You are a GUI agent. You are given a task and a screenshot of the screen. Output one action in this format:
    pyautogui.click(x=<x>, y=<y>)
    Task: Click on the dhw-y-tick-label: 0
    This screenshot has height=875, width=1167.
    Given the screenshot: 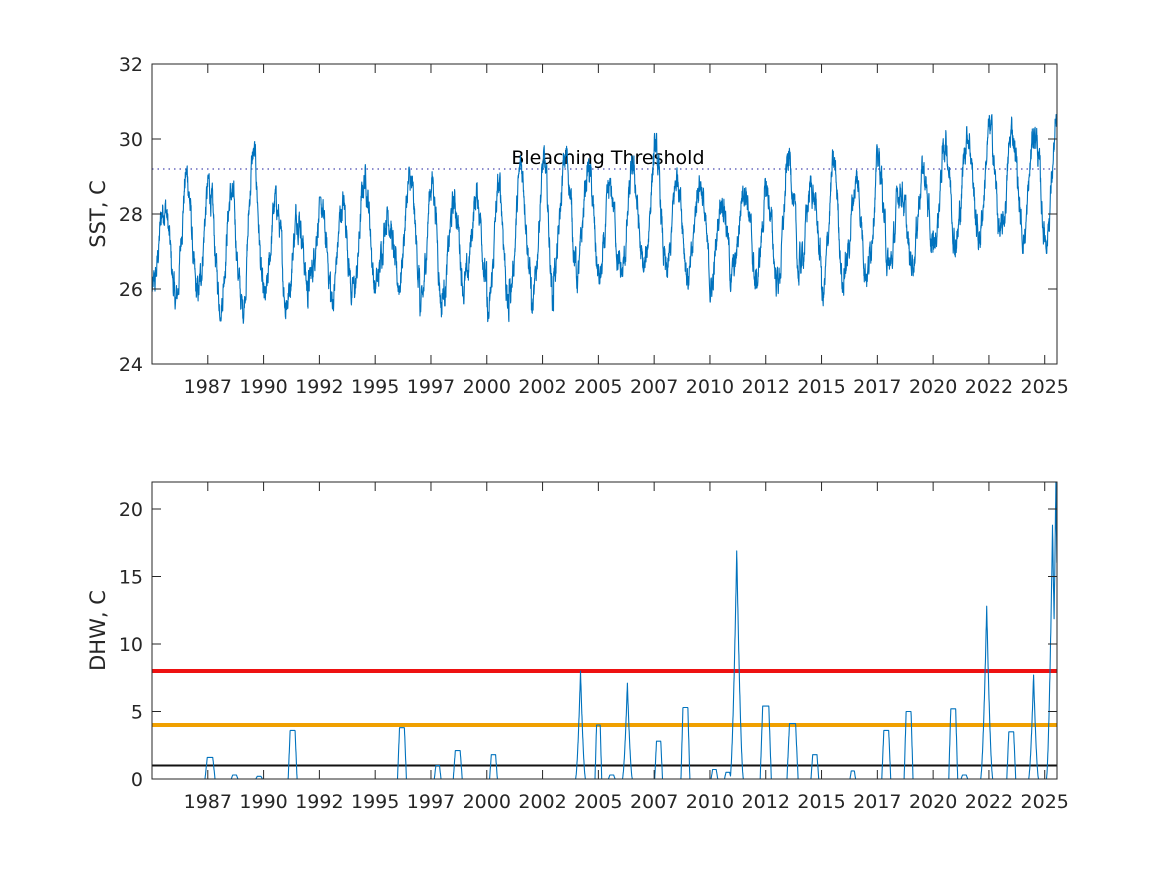 What is the action you would take?
    pyautogui.click(x=137, y=780)
    